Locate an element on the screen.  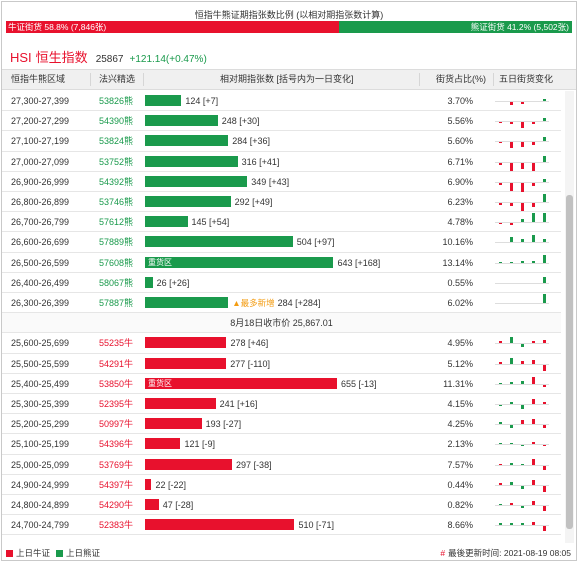
warrant-code-link: 50997牛 is located at coordinates (116, 424).